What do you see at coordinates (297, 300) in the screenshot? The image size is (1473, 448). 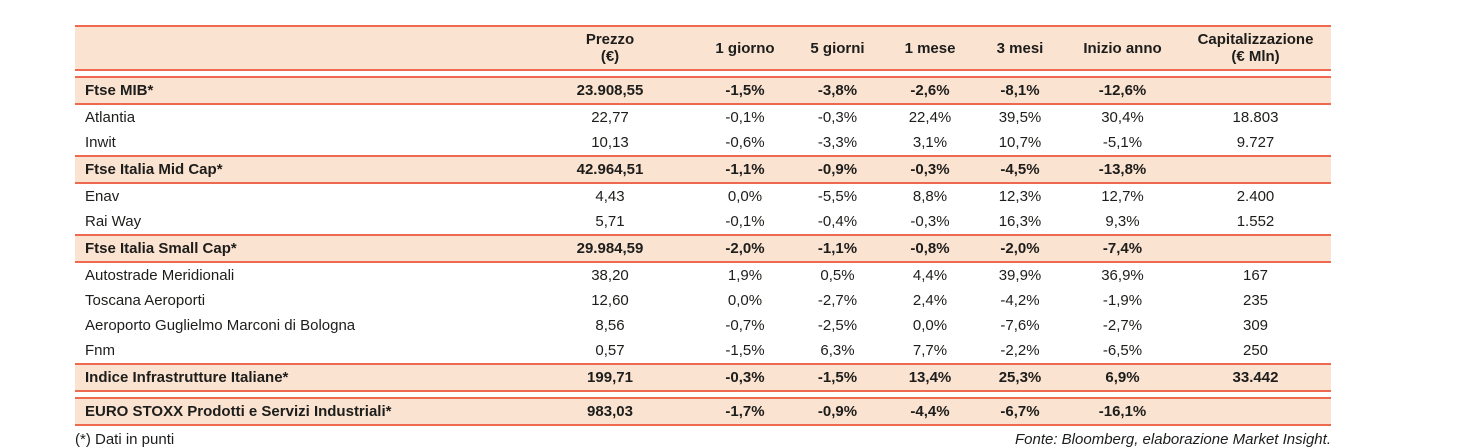 I see `row-name: Toscana Aeroporti` at bounding box center [297, 300].